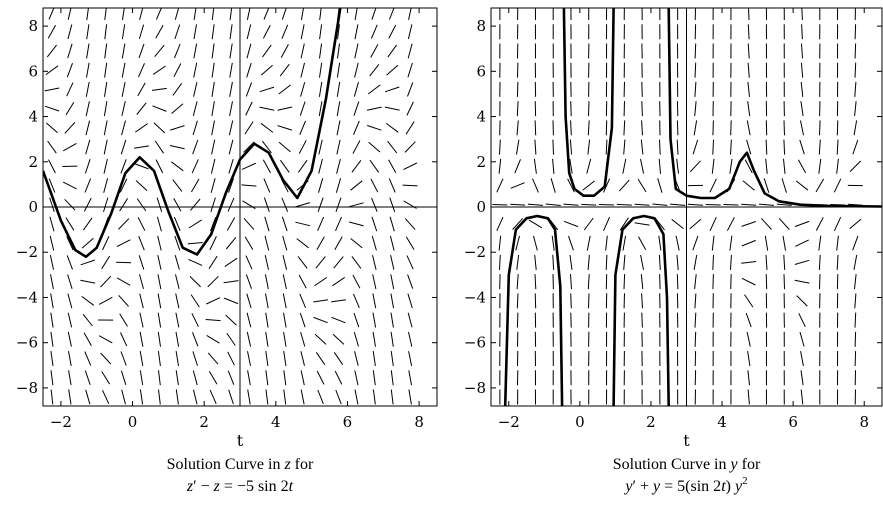 The image size is (883, 516). Describe the element at coordinates (644, 486) in the screenshot. I see `equation-op1: +` at that location.